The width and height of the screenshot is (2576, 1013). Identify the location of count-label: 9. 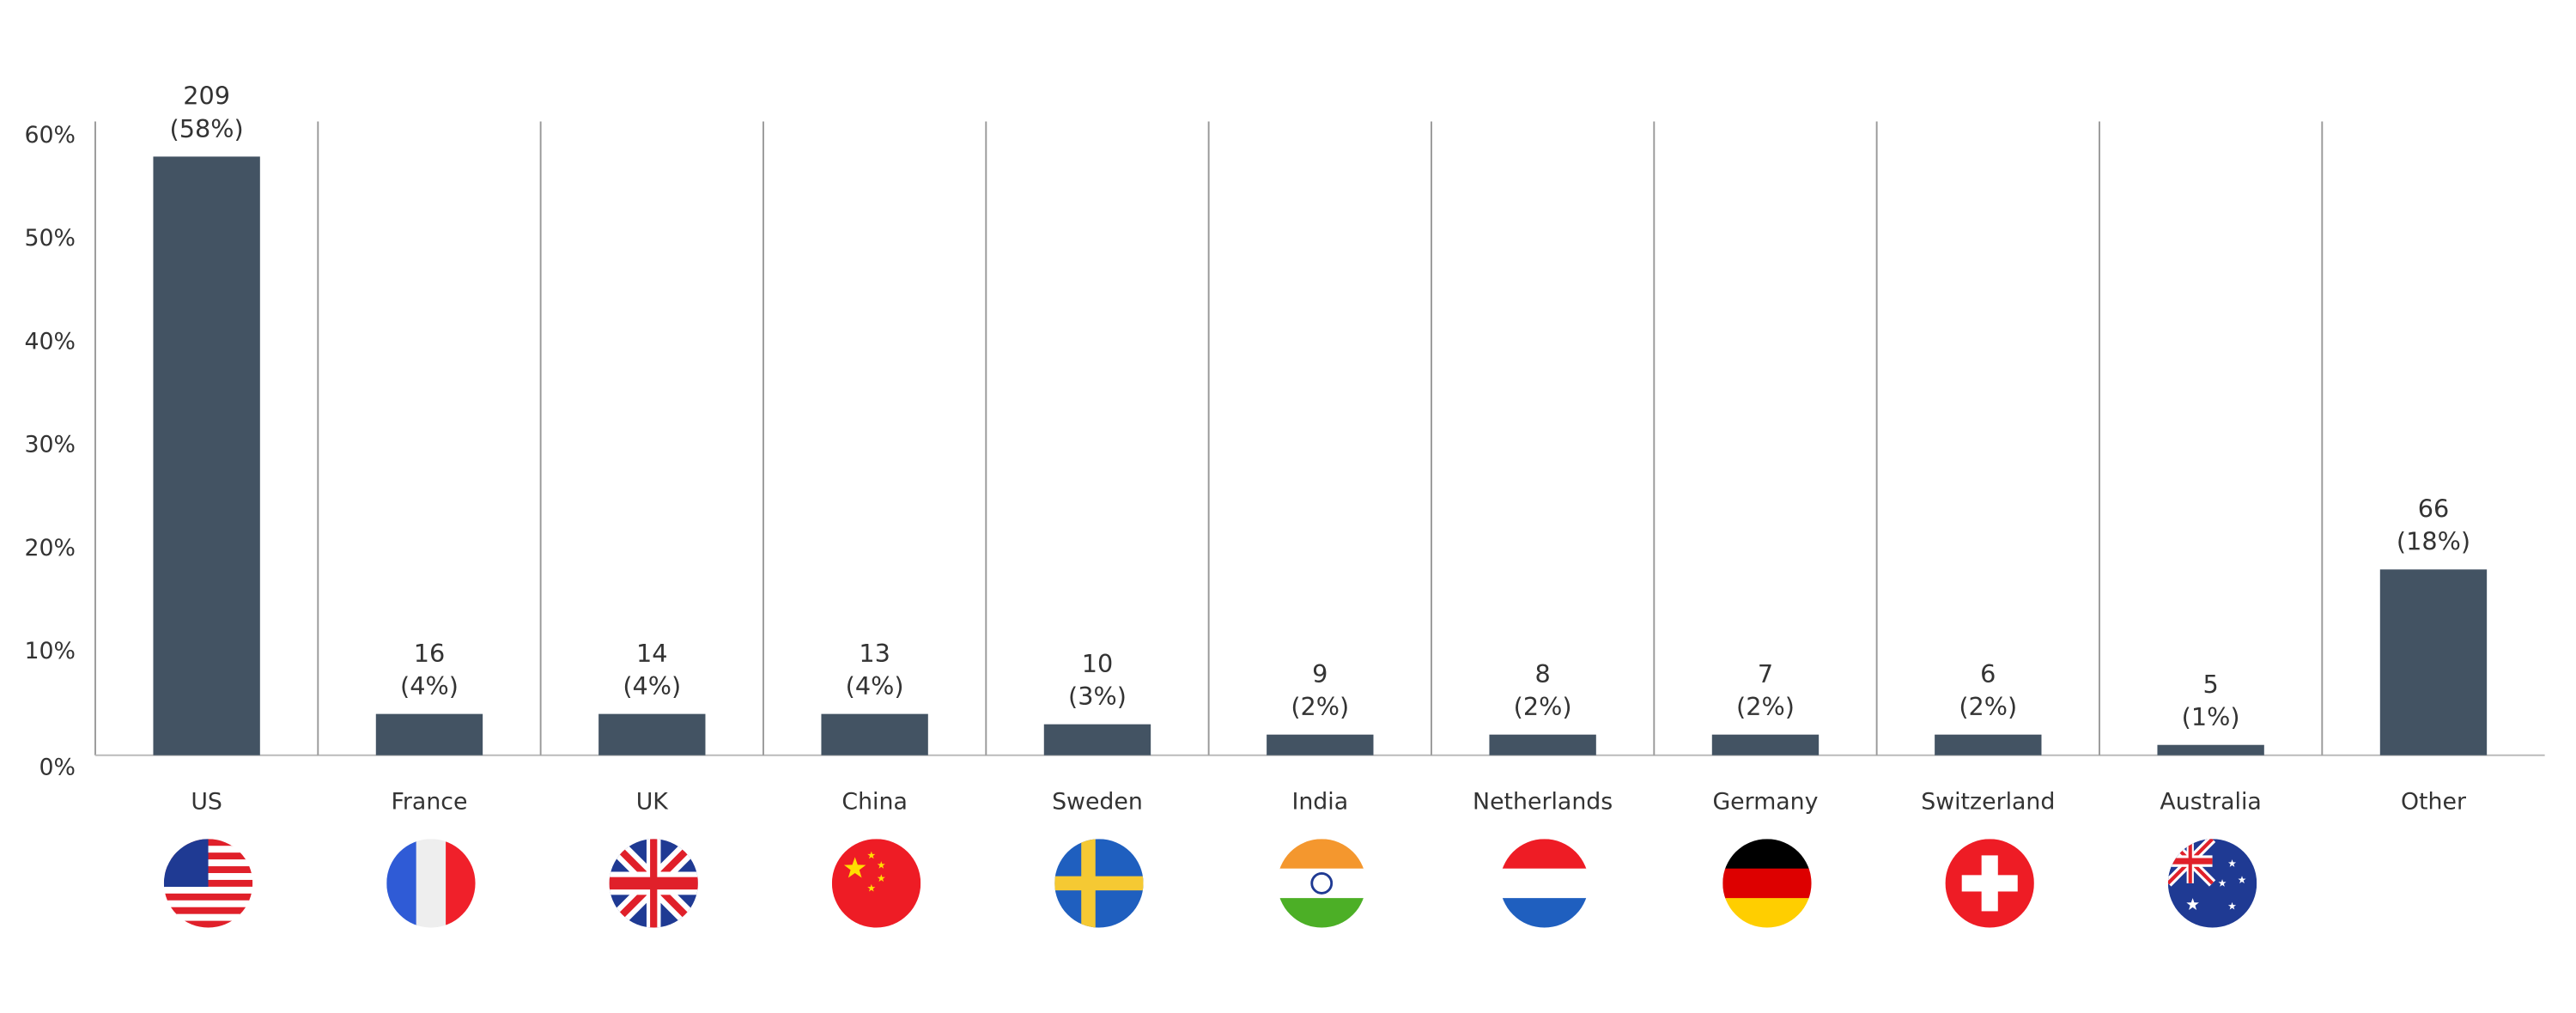
(1319, 673).